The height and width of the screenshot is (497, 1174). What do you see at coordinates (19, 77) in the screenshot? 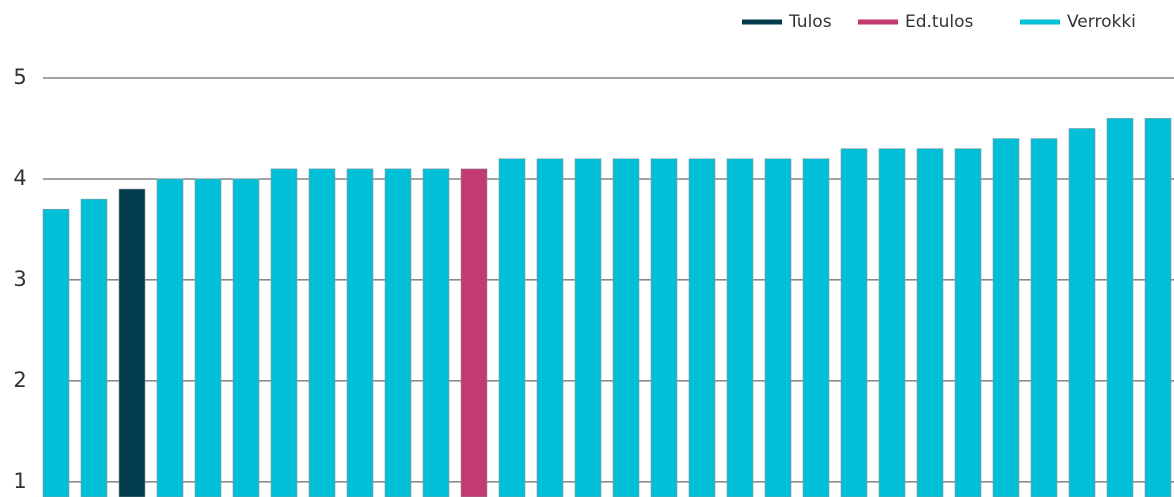
I see `y-tick-label: 5` at bounding box center [19, 77].